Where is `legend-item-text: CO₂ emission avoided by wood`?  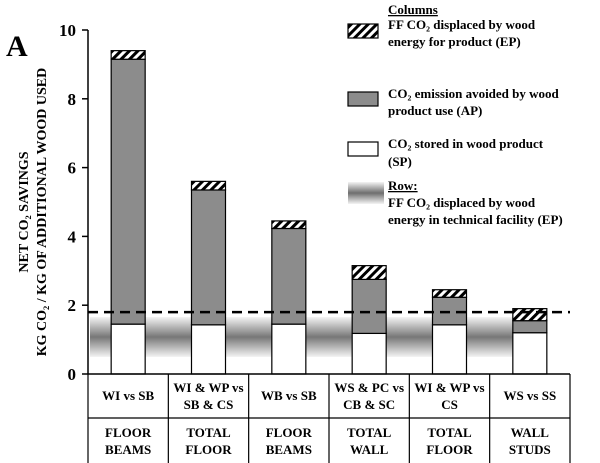
legend-item-text: CO₂ emission avoided by wood is located at coordinates (474, 93).